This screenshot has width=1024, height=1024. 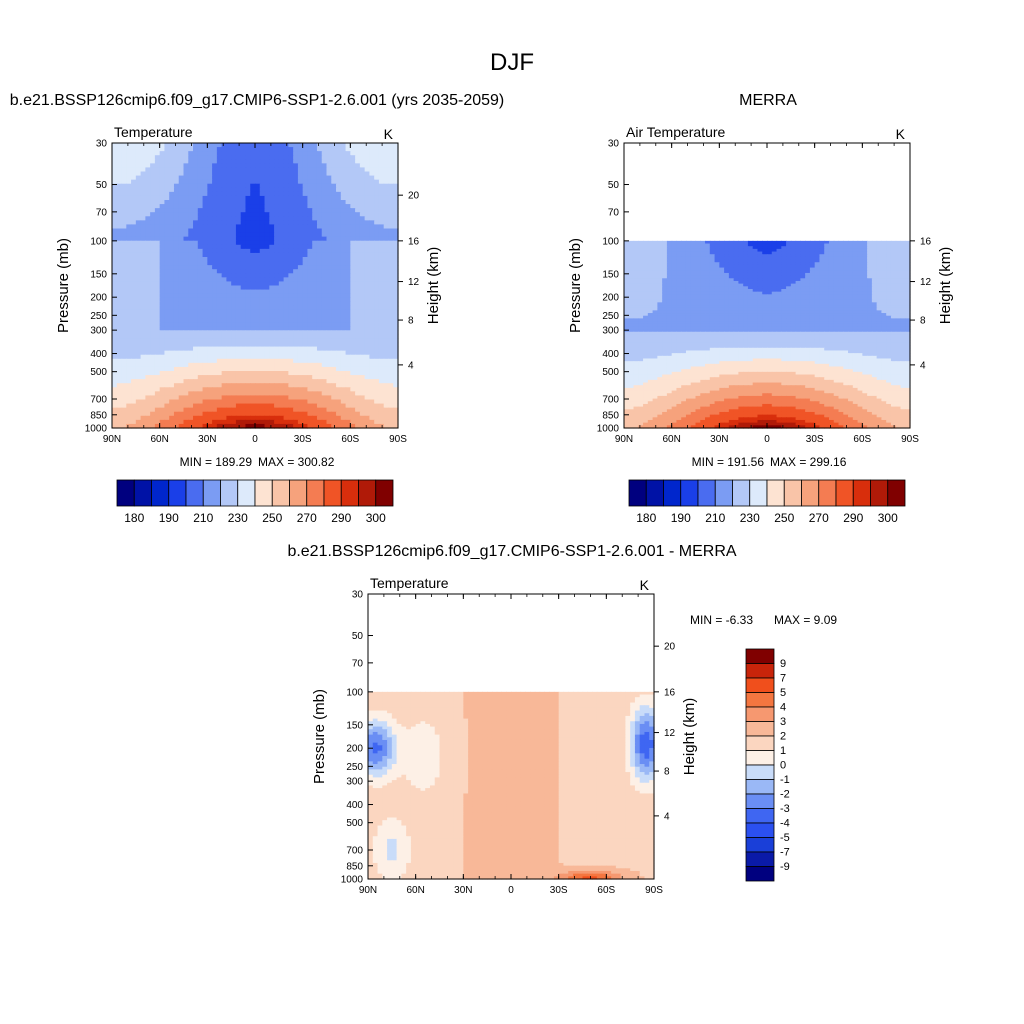 What do you see at coordinates (246, 493) in the screenshot?
I see `colorbar-box` at bounding box center [246, 493].